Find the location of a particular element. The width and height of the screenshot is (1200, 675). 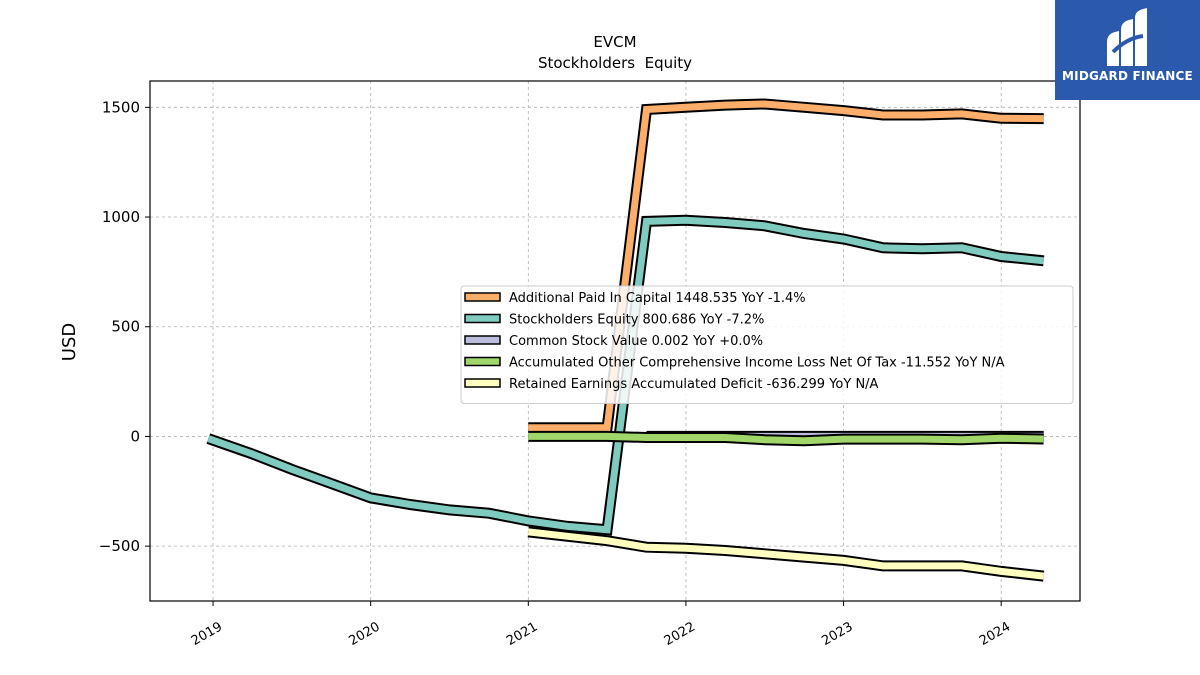

legend-frame is located at coordinates (767, 344).